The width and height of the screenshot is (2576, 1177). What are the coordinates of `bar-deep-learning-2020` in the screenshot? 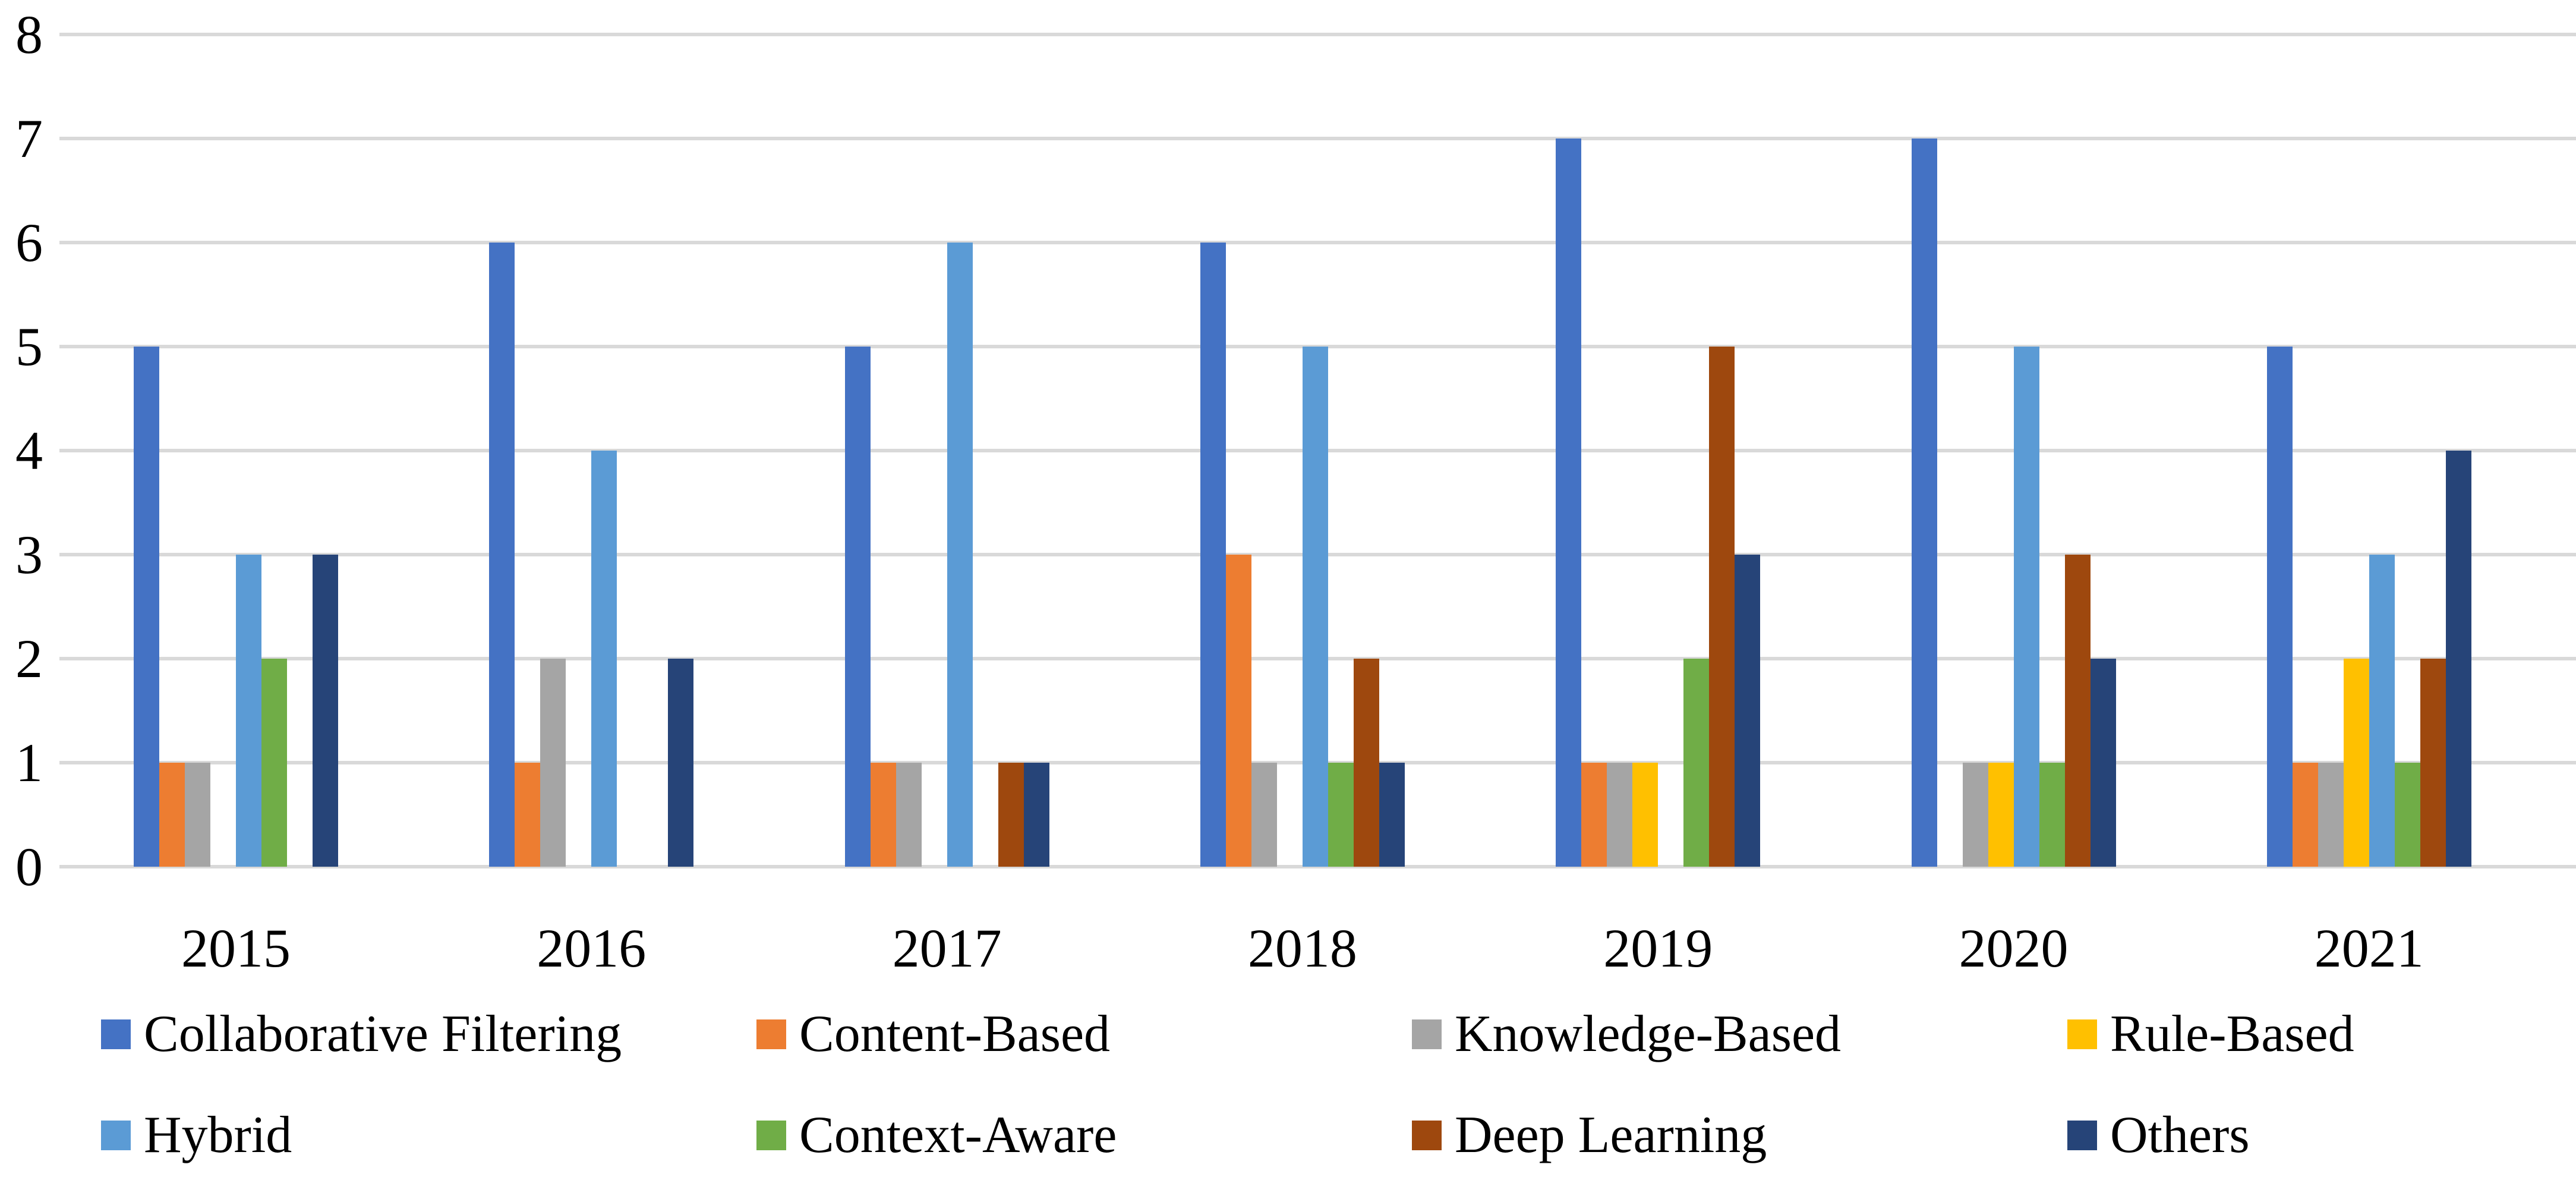 It's located at (2078, 711).